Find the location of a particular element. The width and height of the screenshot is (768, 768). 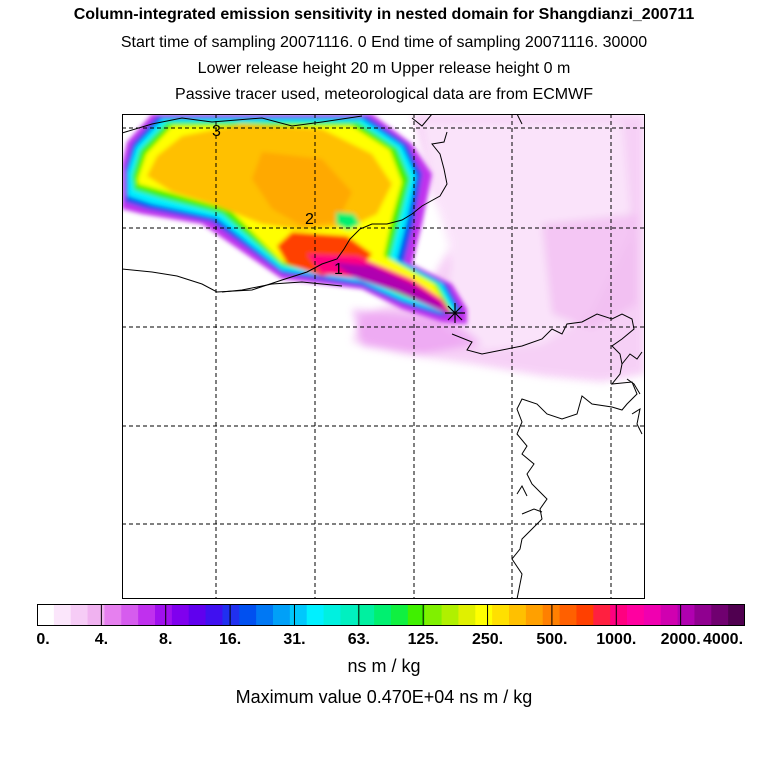

colorbar is located at coordinates (391, 615).